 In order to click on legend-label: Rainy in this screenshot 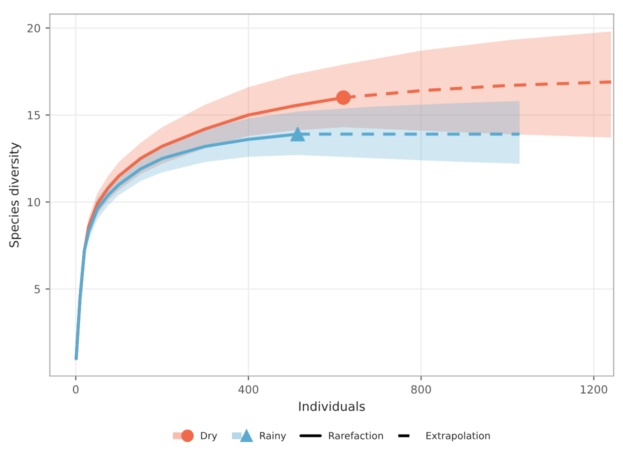, I will do `click(273, 437)`.